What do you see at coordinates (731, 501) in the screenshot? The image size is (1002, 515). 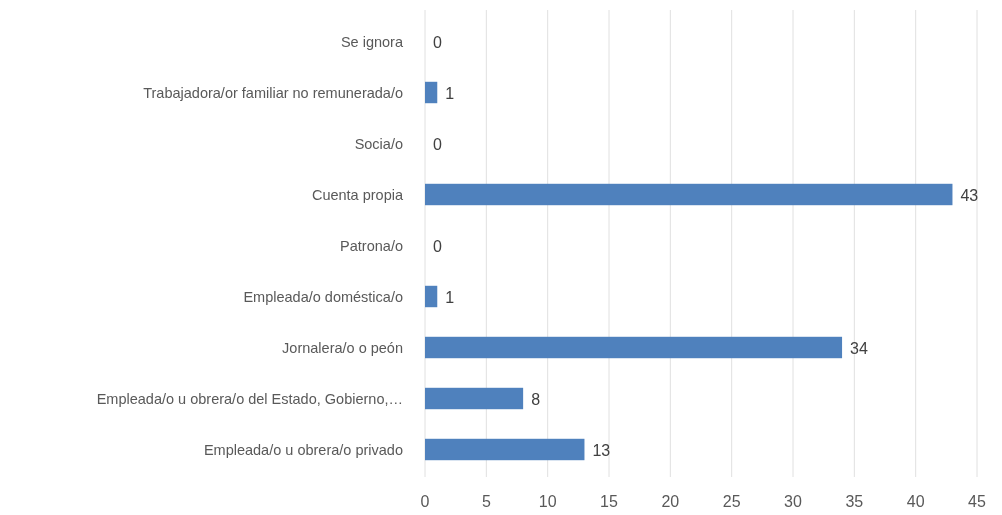 I see `x-tick-label: 25` at bounding box center [731, 501].